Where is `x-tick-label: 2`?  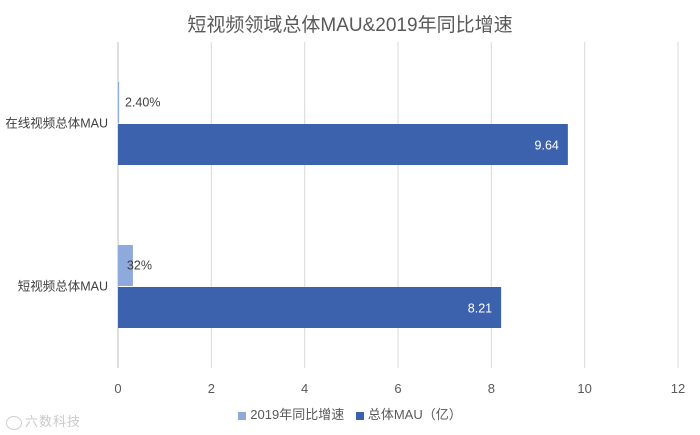 x-tick-label: 2 is located at coordinates (211, 388).